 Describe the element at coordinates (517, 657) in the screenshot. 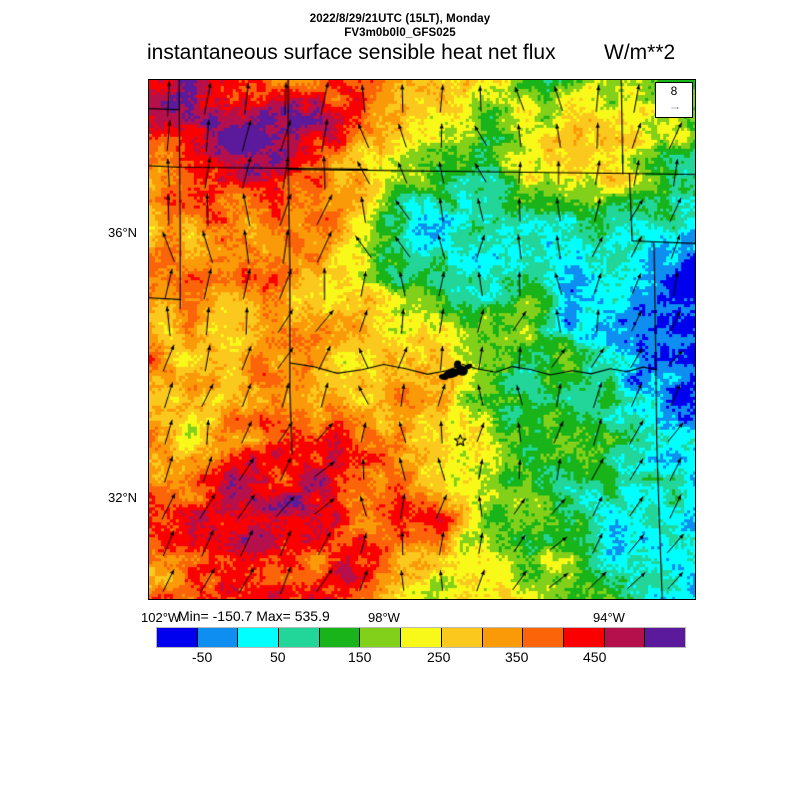

I see `colorbar-tick-350: 350` at that location.